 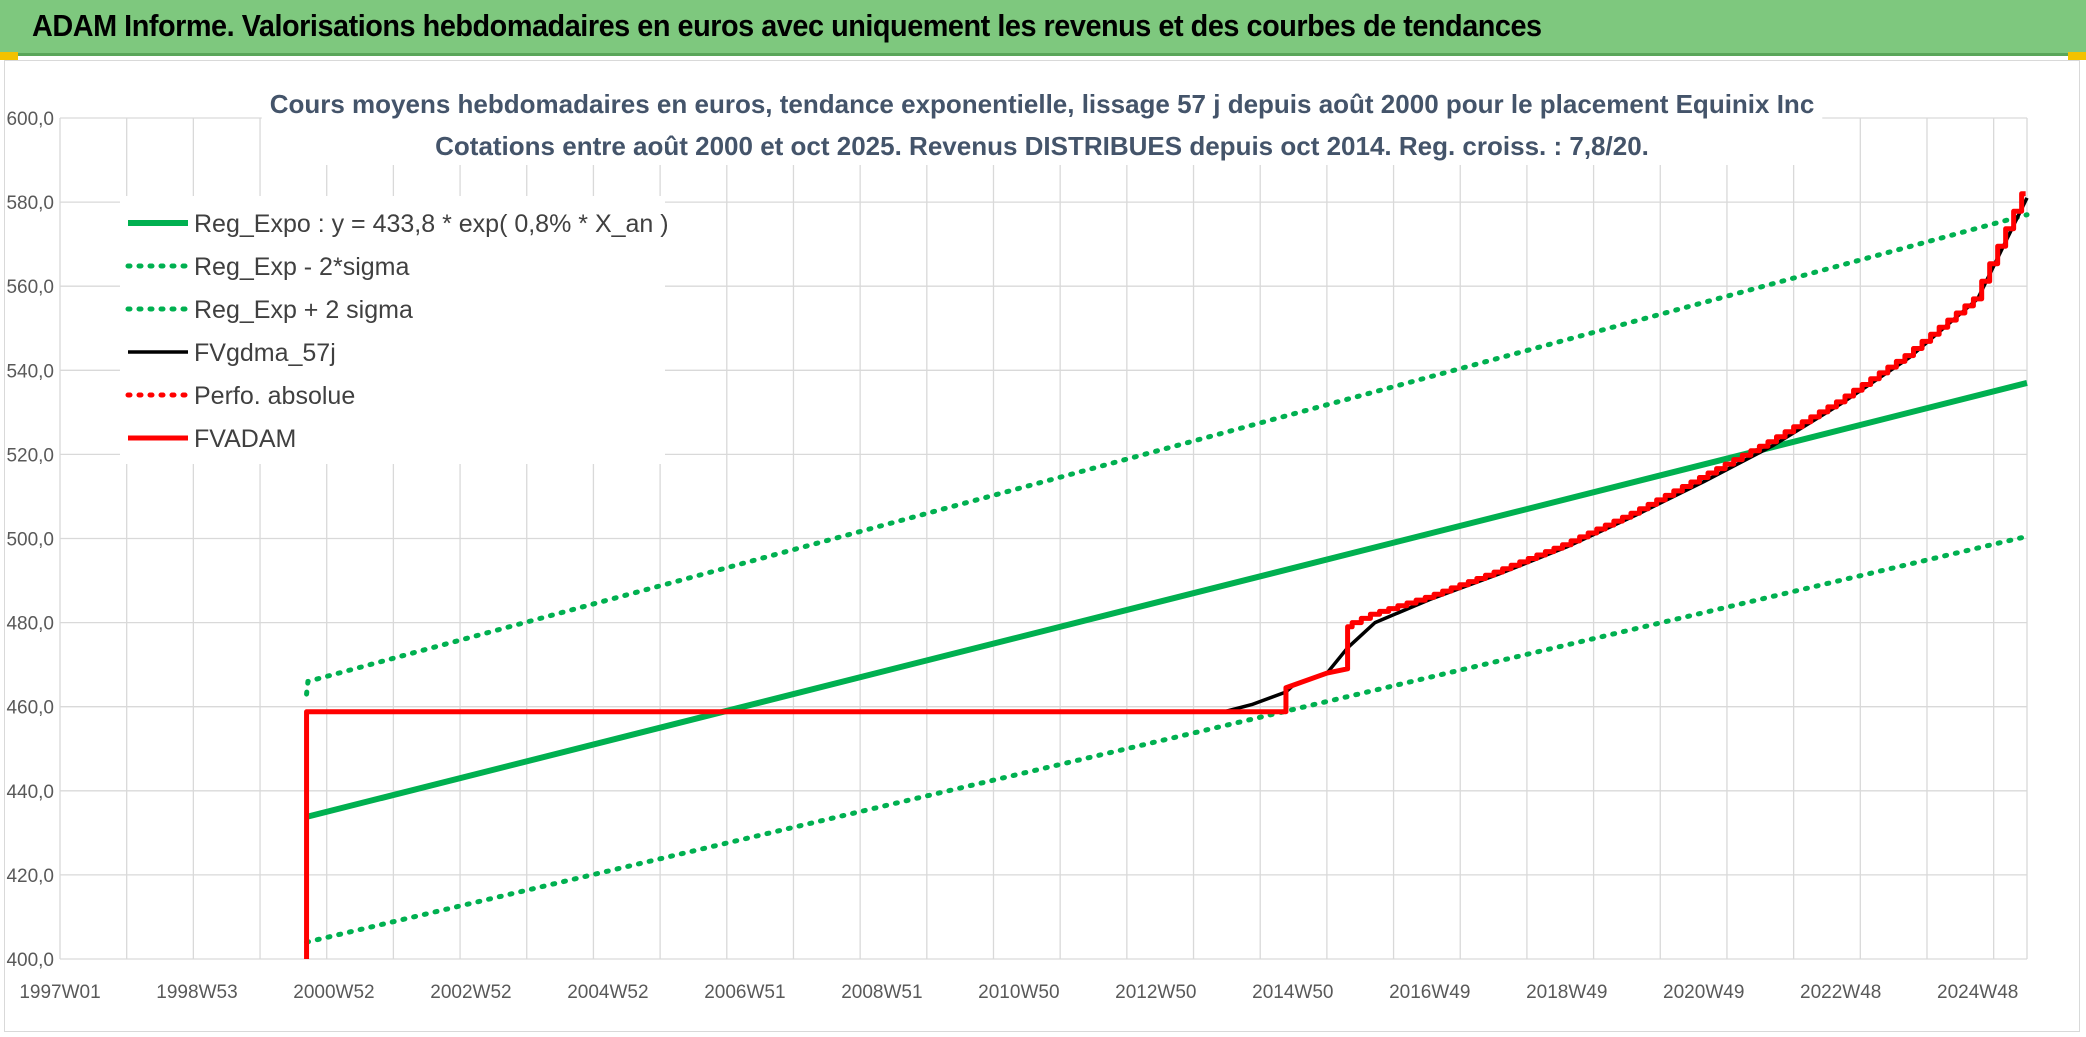 I want to click on y-tick-label: 560,0, so click(x=30, y=287).